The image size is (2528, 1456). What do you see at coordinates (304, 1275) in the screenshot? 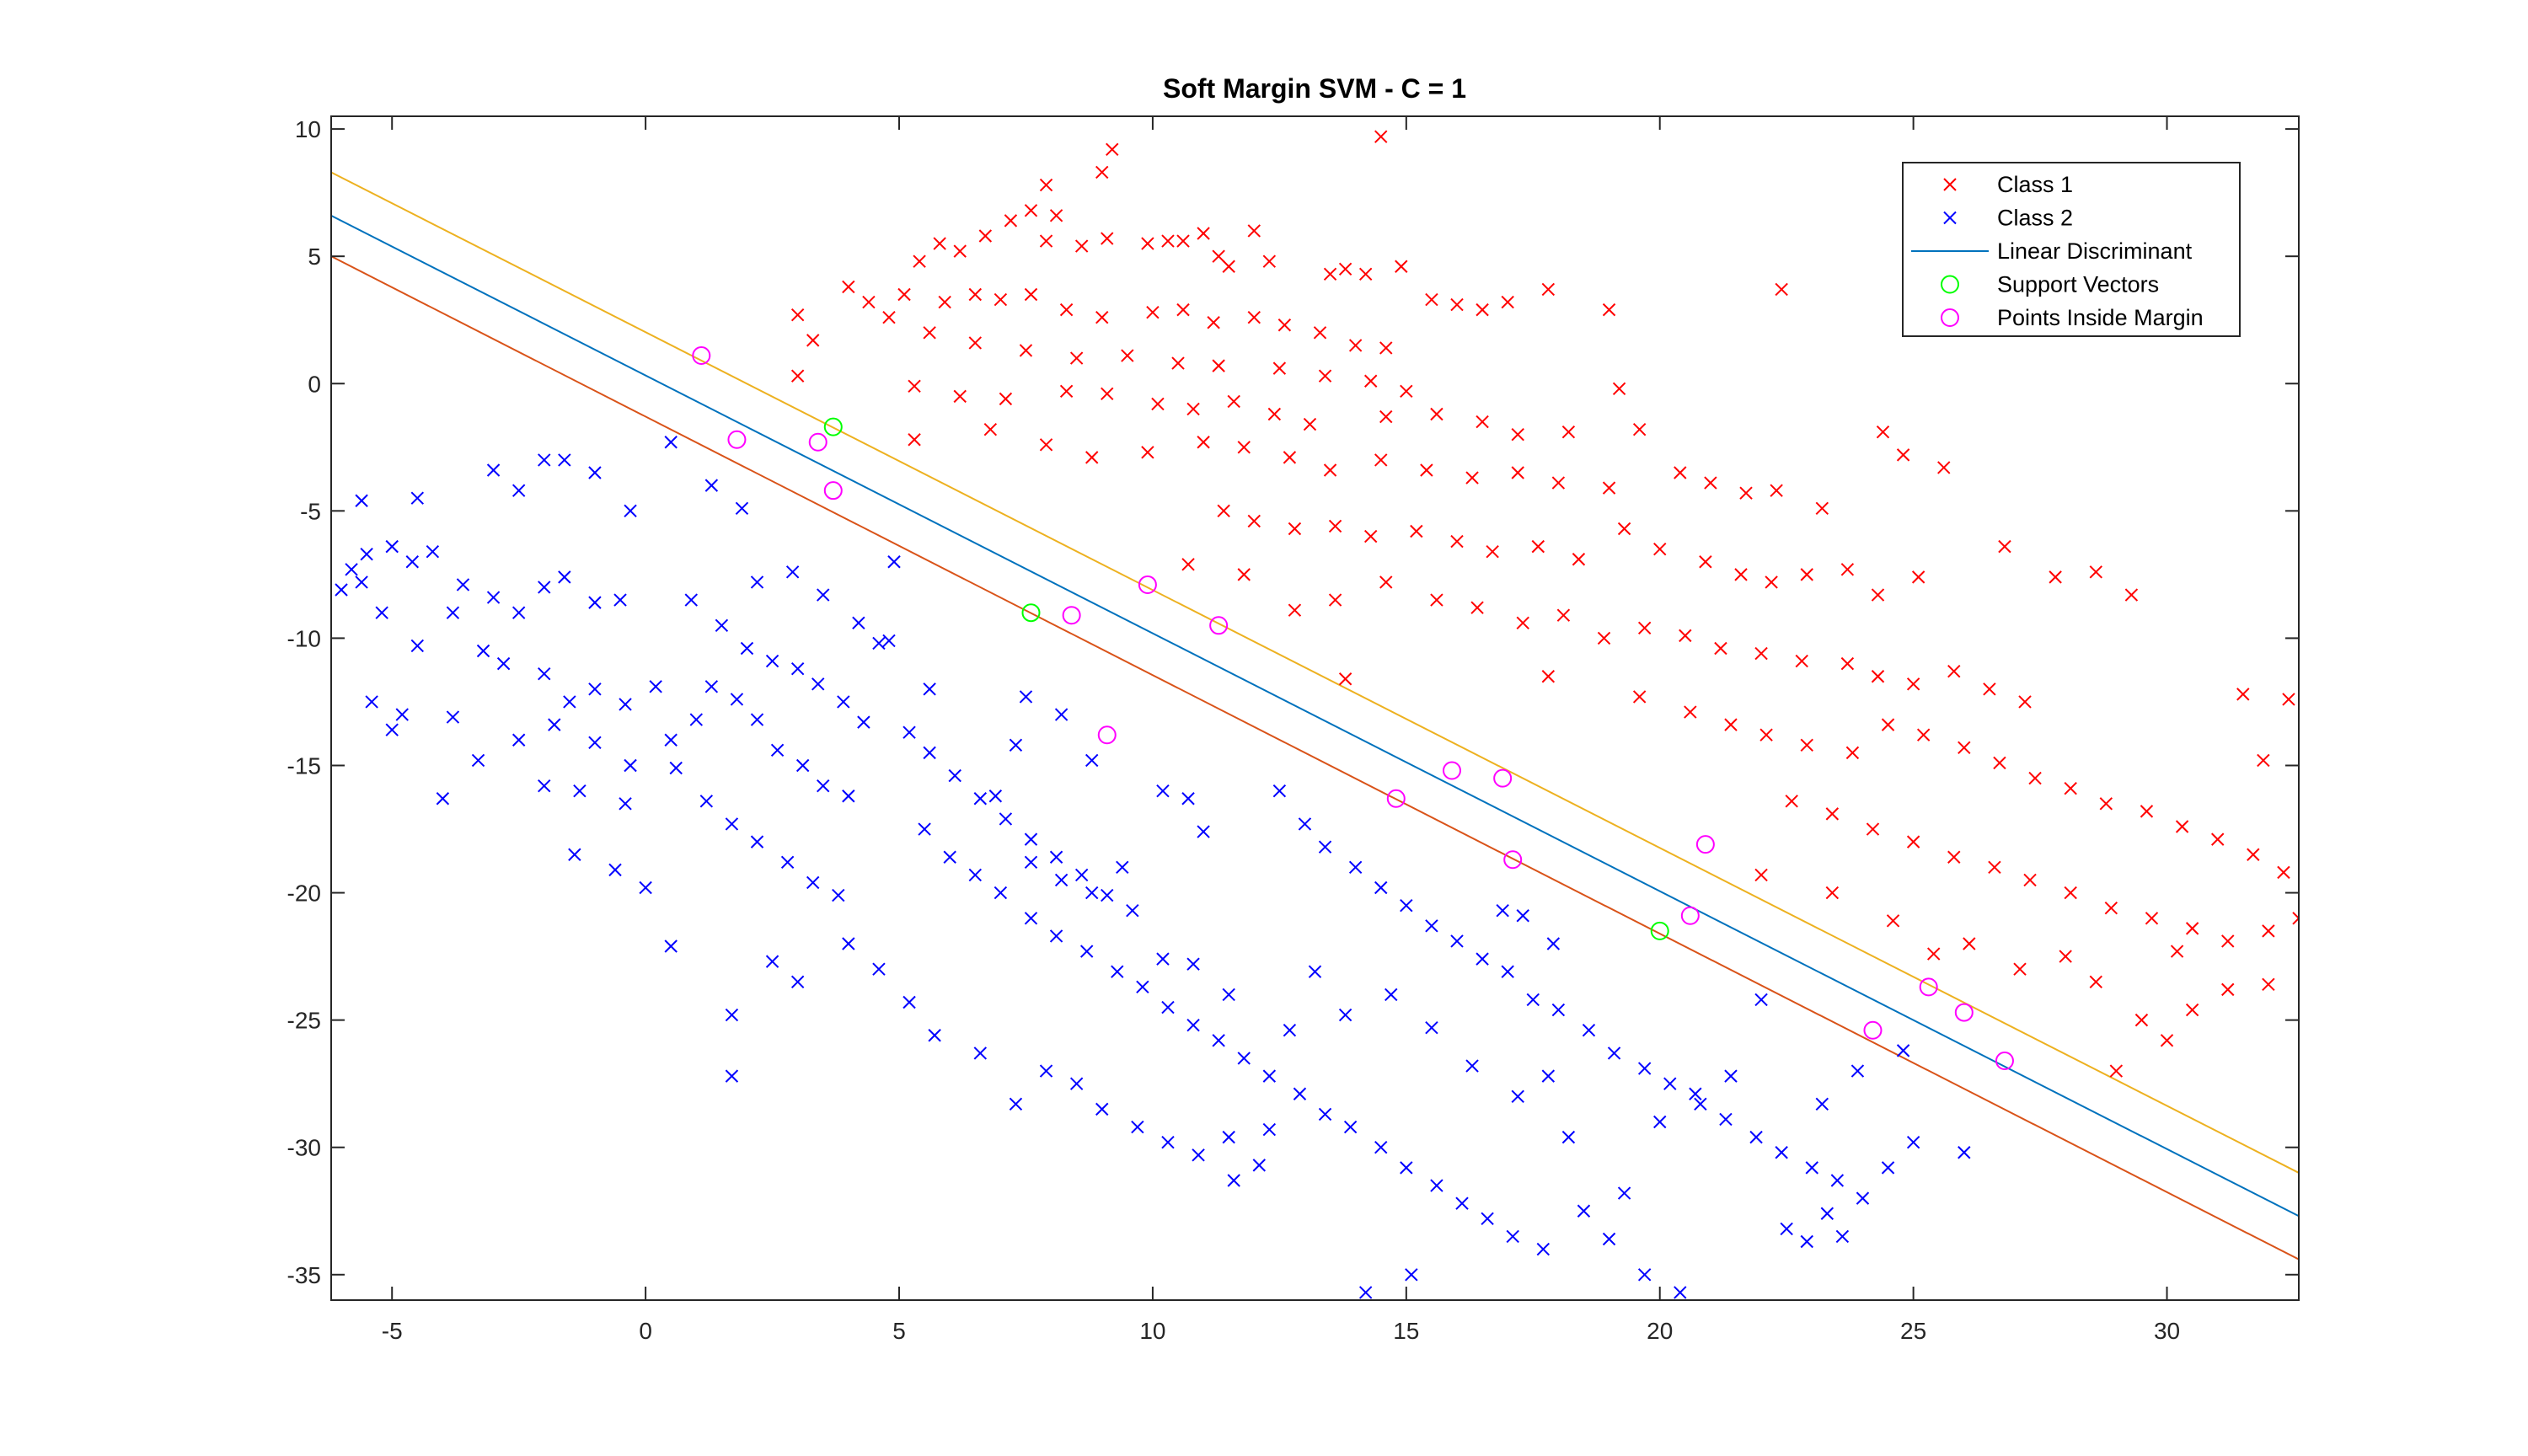
I see `y-tick-label: -35` at bounding box center [304, 1275].